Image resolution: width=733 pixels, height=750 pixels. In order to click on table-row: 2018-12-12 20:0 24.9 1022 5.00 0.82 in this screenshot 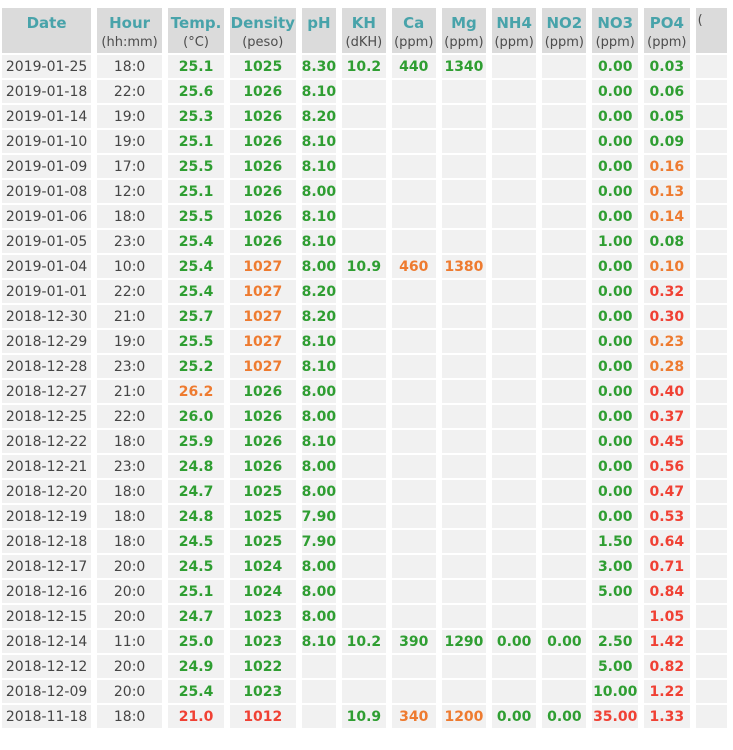, I will do `click(364, 666)`.